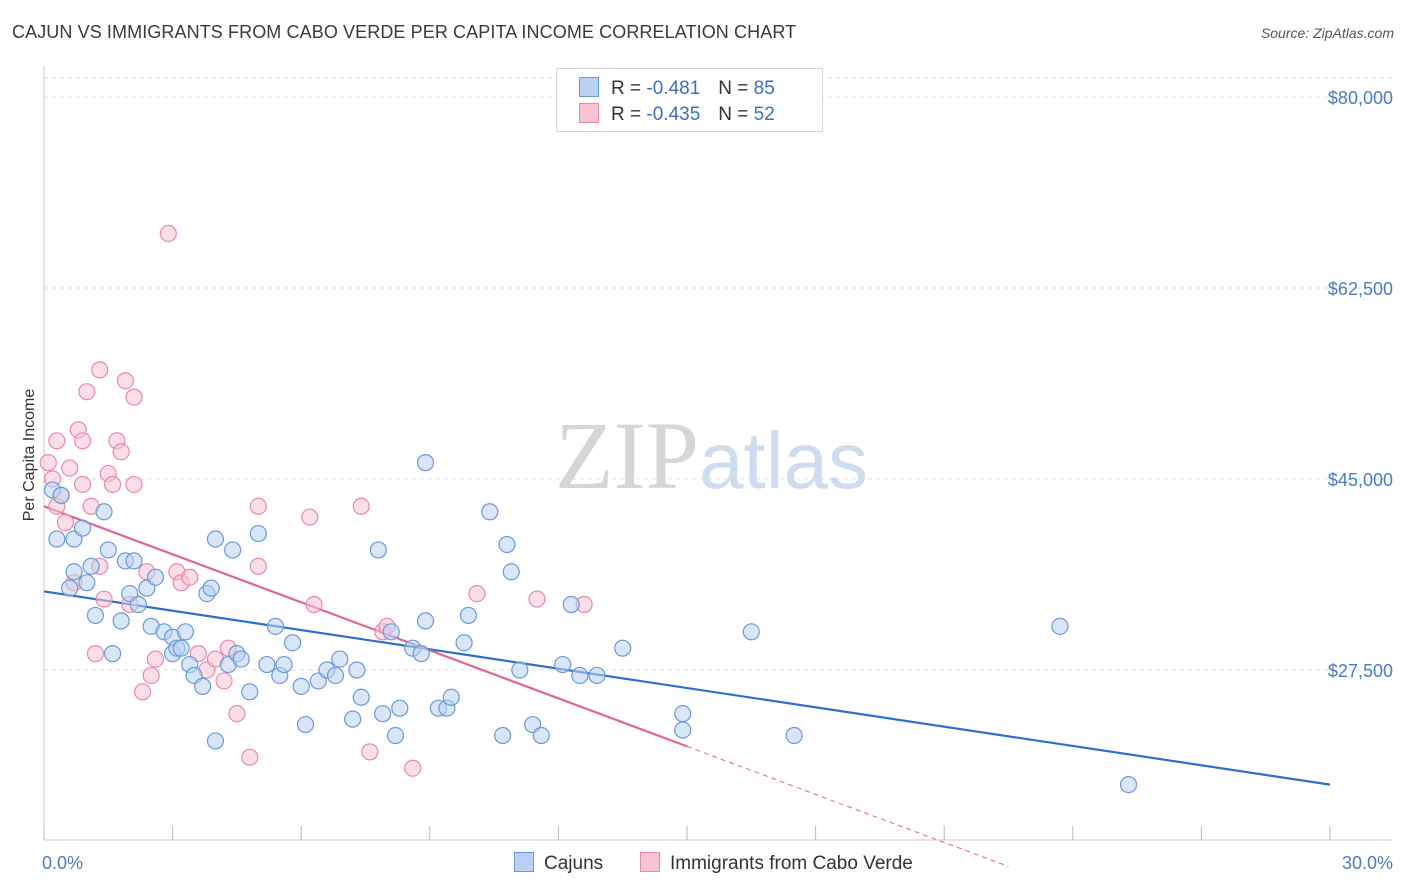 This screenshot has height=892, width=1406. I want to click on legend-label-cajuns: Cajuns, so click(574, 863).